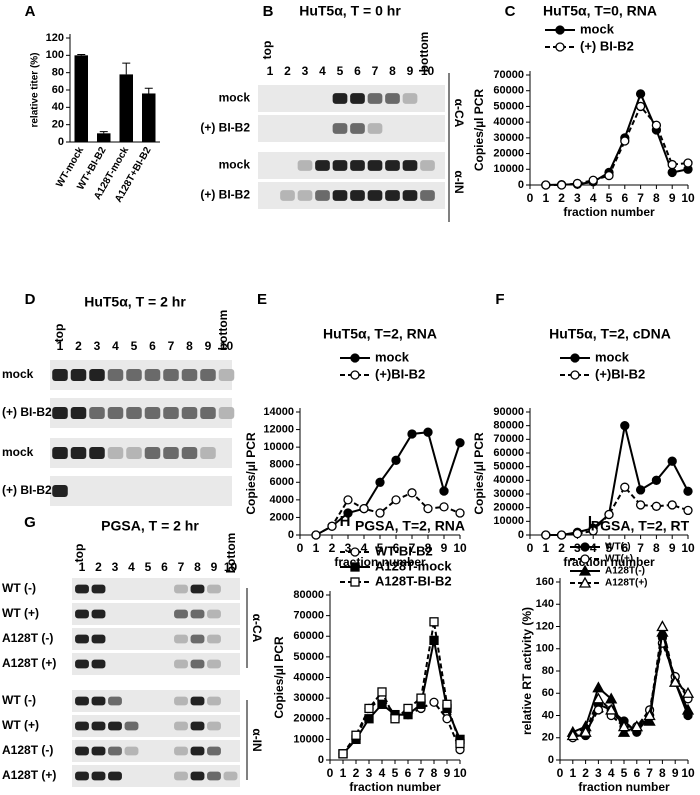  I want to click on y-axis-label: Copies/µl PCR, so click(251, 473).